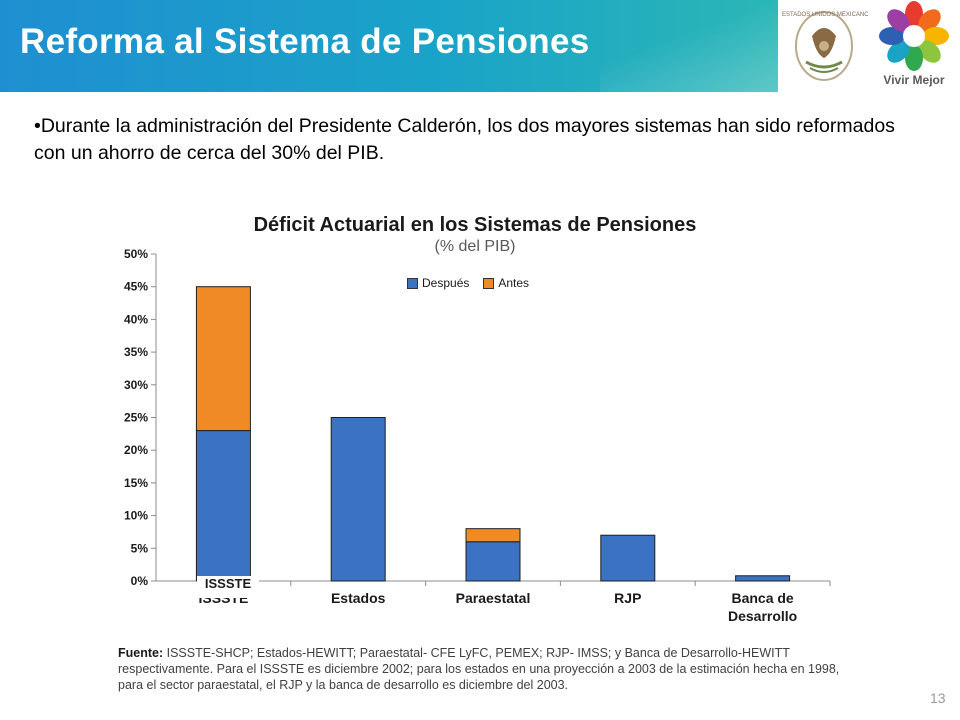 This screenshot has height=720, width=960. What do you see at coordinates (695, 46) in the screenshot?
I see `header-corner-accent` at bounding box center [695, 46].